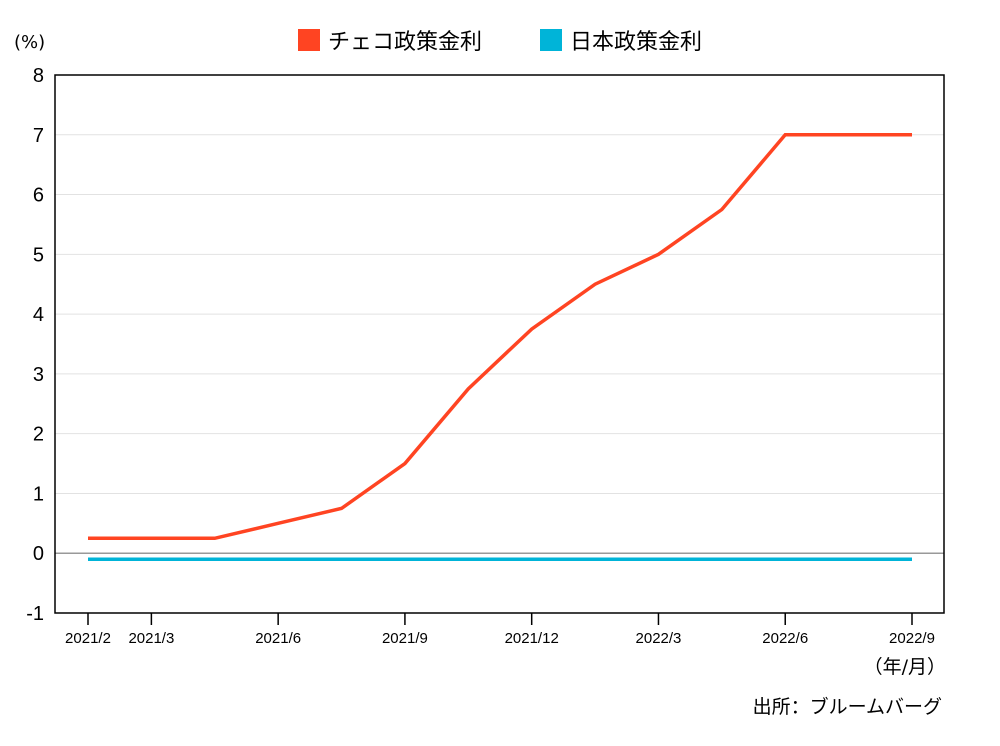 This screenshot has width=1000, height=746. I want to click on legend: チェコ政策金利 日本政策金利, so click(500, 40).